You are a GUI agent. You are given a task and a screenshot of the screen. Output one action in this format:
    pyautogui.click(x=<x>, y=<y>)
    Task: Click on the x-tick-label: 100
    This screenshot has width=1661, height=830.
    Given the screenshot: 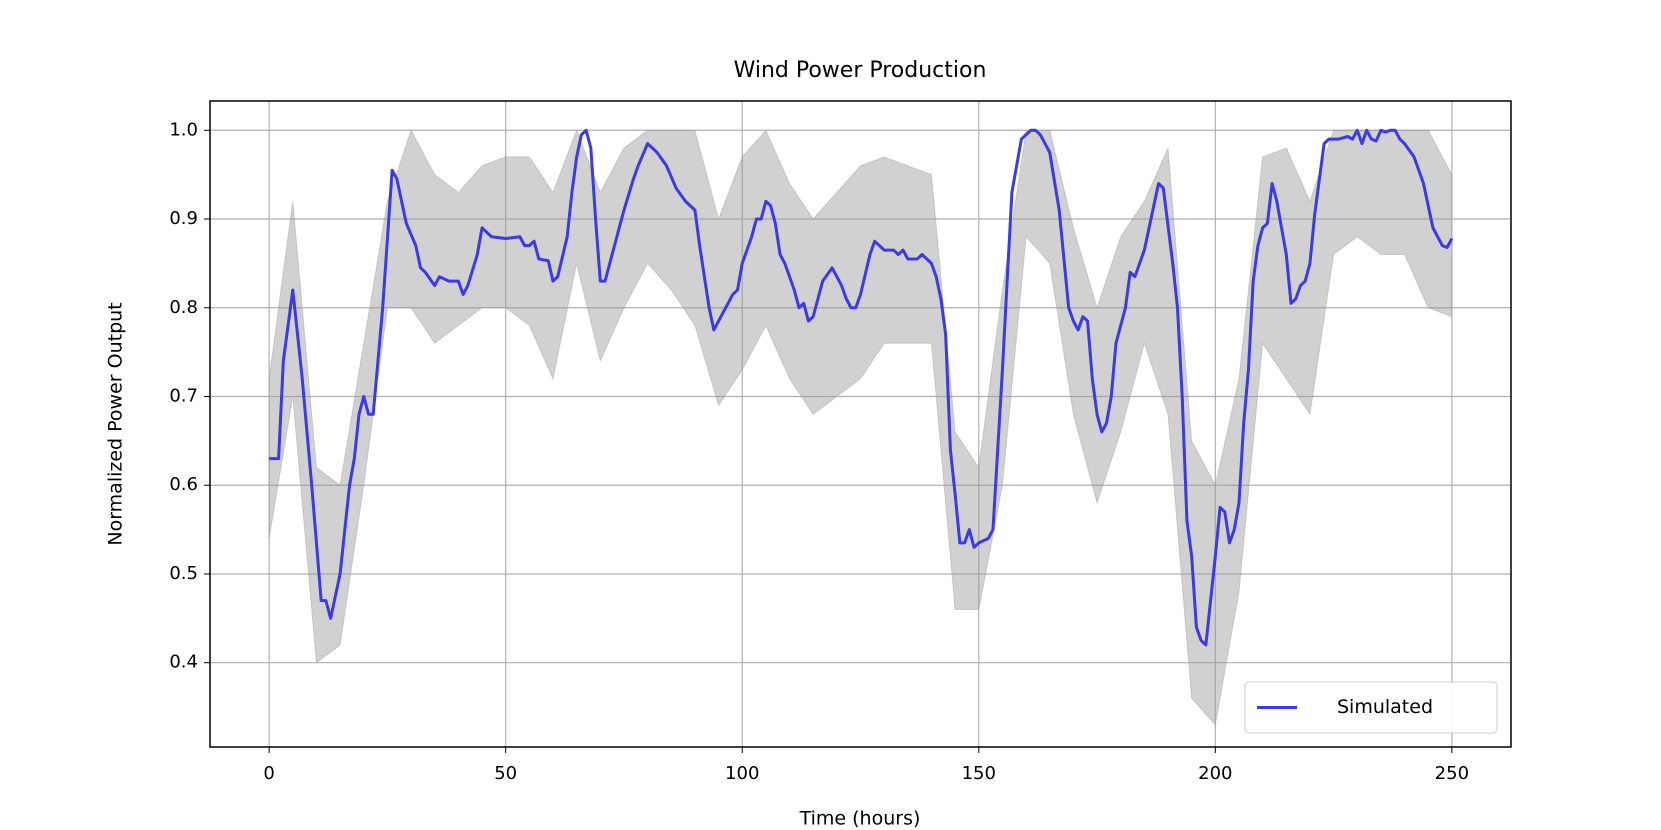 What is the action you would take?
    pyautogui.click(x=742, y=773)
    